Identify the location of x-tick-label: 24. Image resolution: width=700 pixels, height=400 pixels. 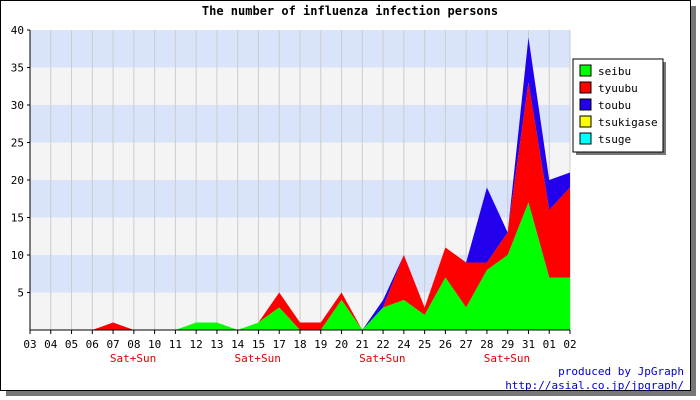
(404, 344).